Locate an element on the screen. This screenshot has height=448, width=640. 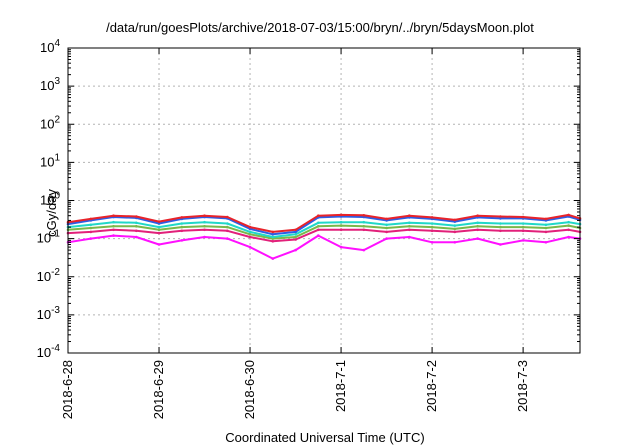
x-axis-label: Coordinated Universal Time (UTC) is located at coordinates (325, 437).